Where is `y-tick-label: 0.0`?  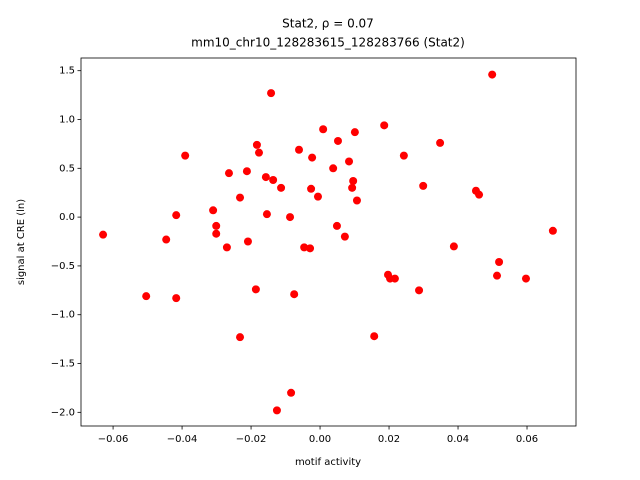 y-tick-label: 0.0 is located at coordinates (67, 217).